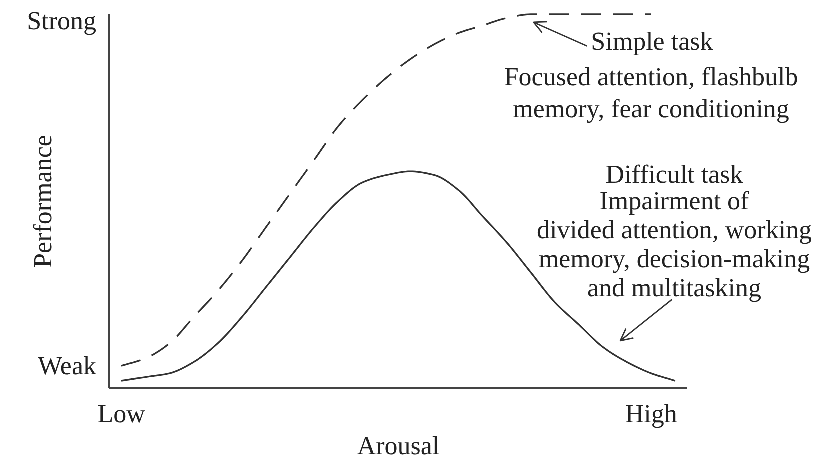 The image size is (826, 470). What do you see at coordinates (122, 414) in the screenshot?
I see `x-tick-label: Low` at bounding box center [122, 414].